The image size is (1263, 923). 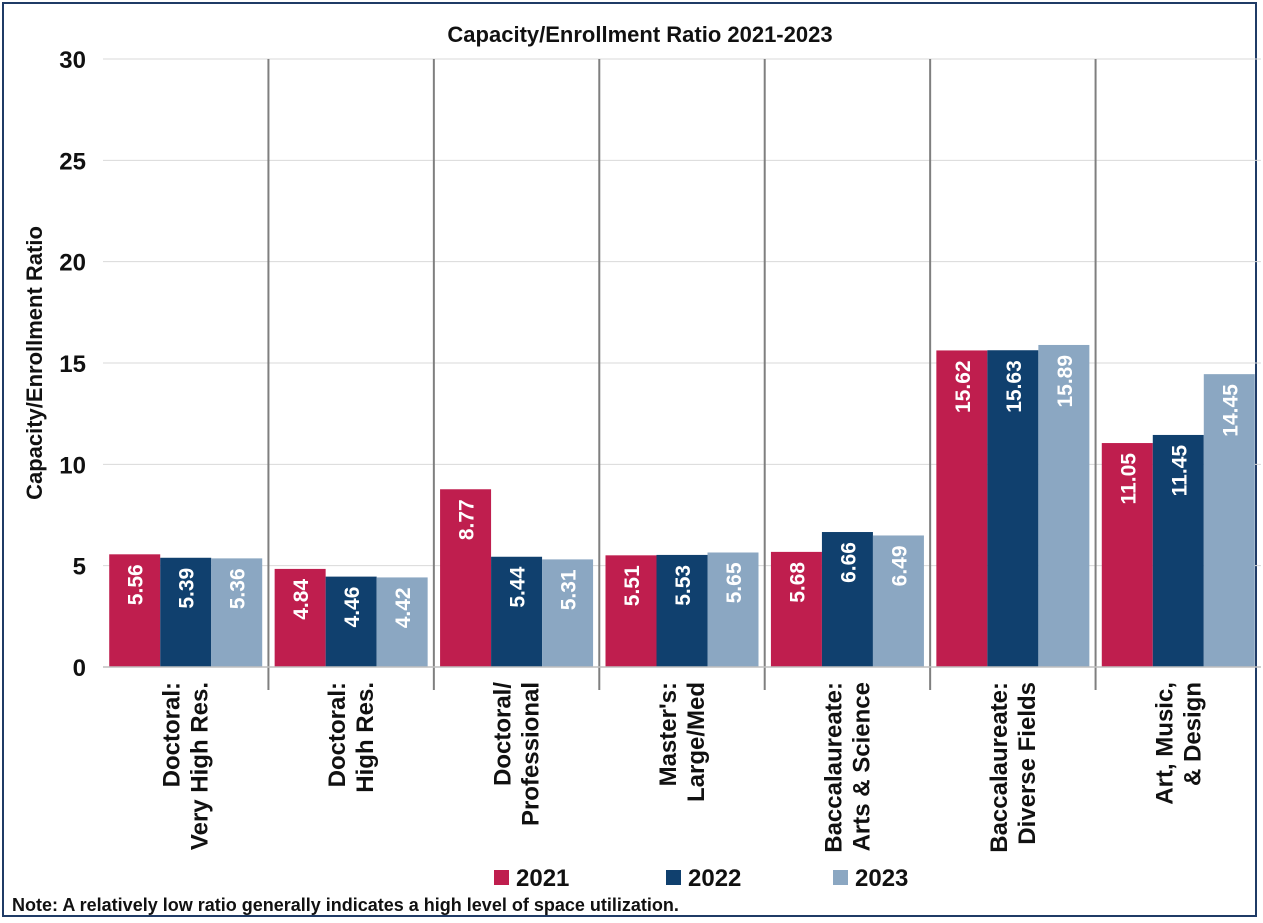 I want to click on x-category-label-line: Large/Med, so click(x=696, y=742).